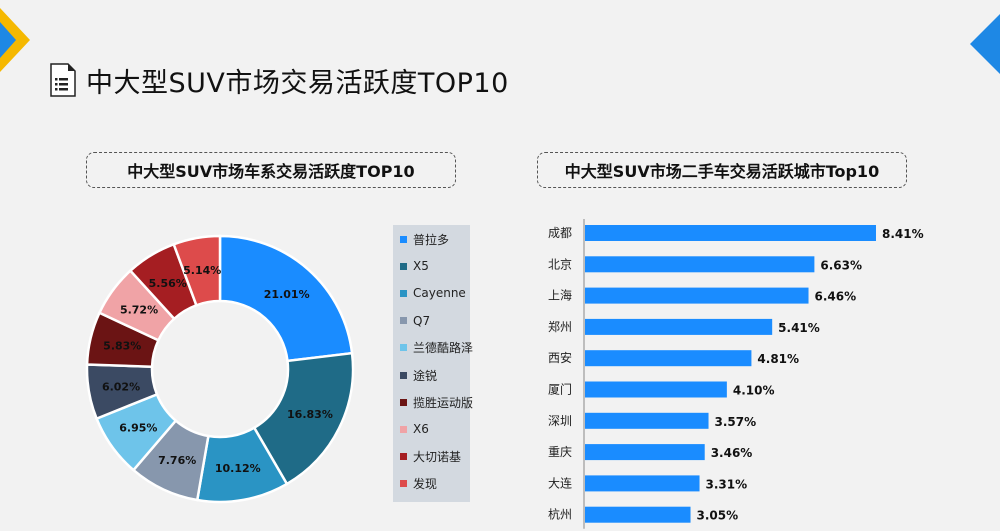 The height and width of the screenshot is (531, 1000). I want to click on bar-category-label-2: 北京, so click(560, 264).